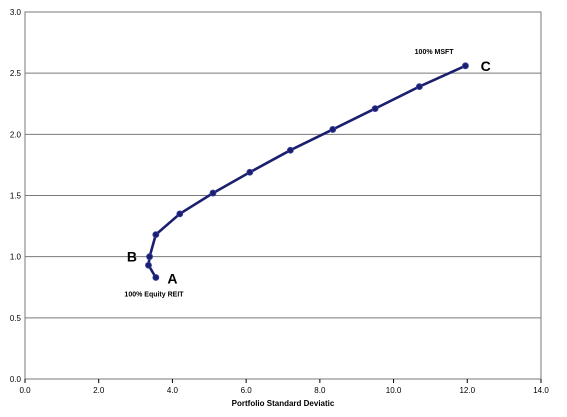 The width and height of the screenshot is (567, 417). What do you see at coordinates (486, 66) in the screenshot?
I see `annotation-label: C` at bounding box center [486, 66].